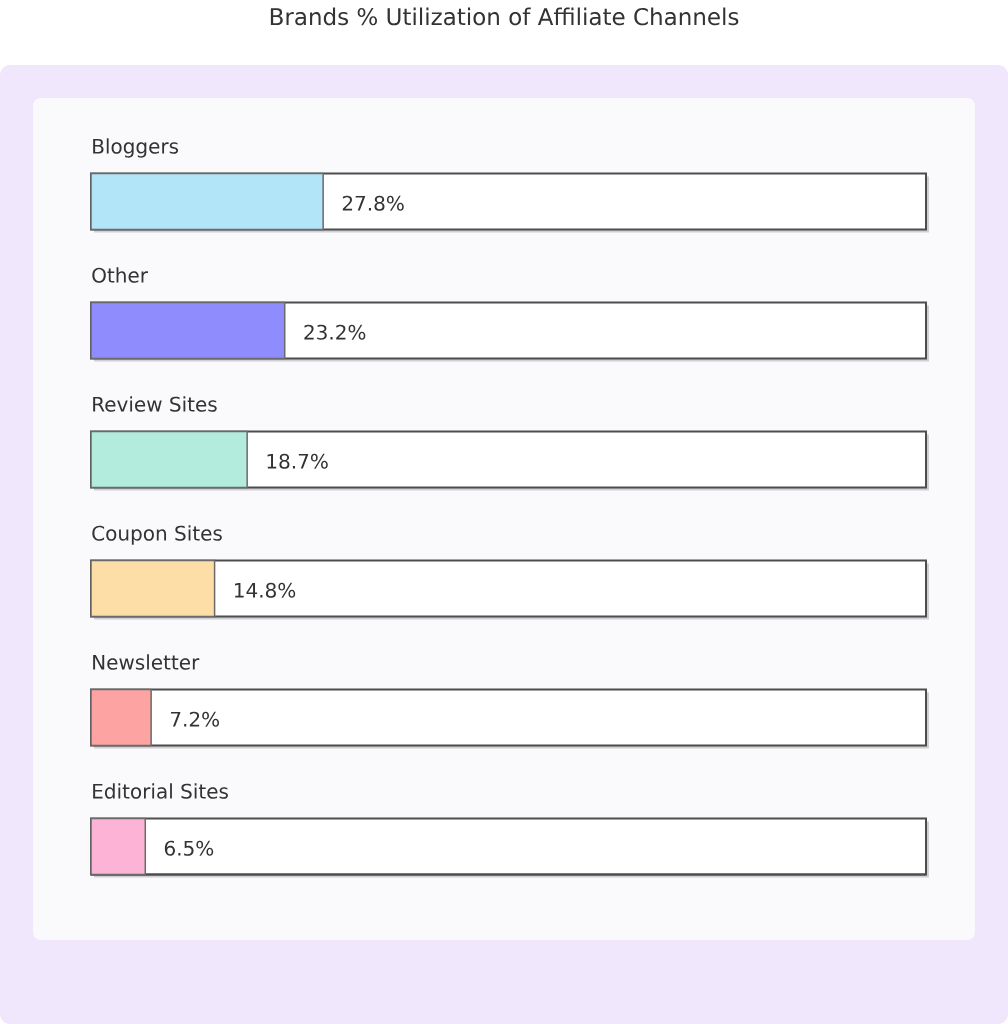  Describe the element at coordinates (146, 662) in the screenshot. I see `y-tick-label: Newsletter` at that location.